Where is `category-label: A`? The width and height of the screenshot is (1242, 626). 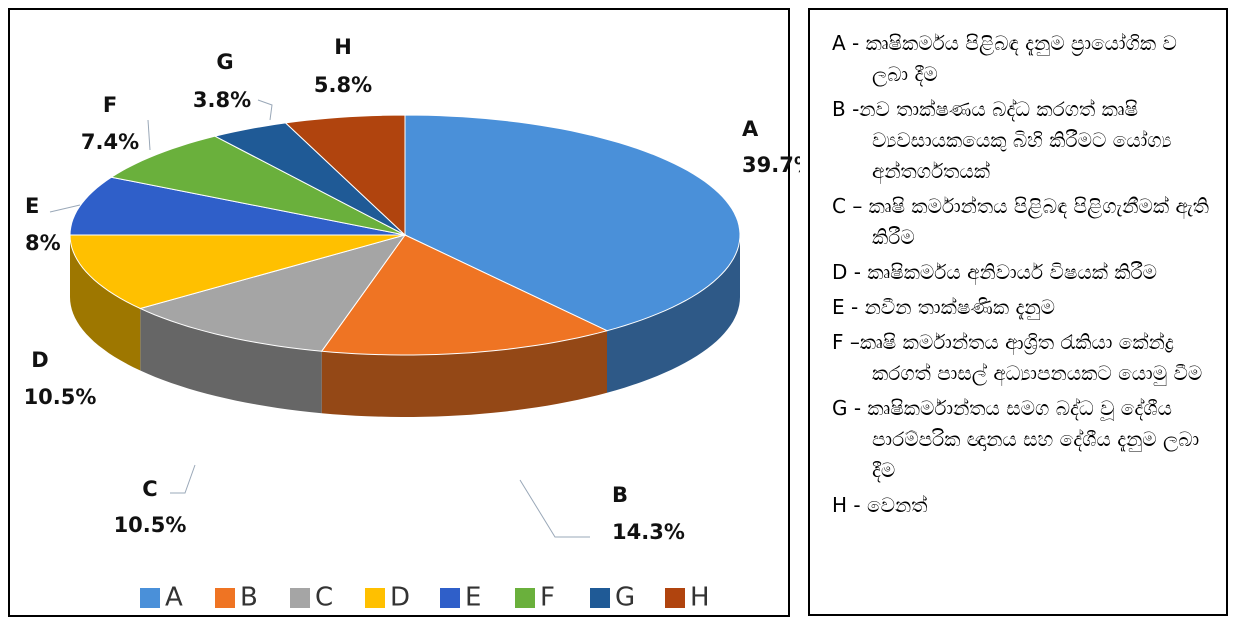
category-label: A is located at coordinates (750, 129).